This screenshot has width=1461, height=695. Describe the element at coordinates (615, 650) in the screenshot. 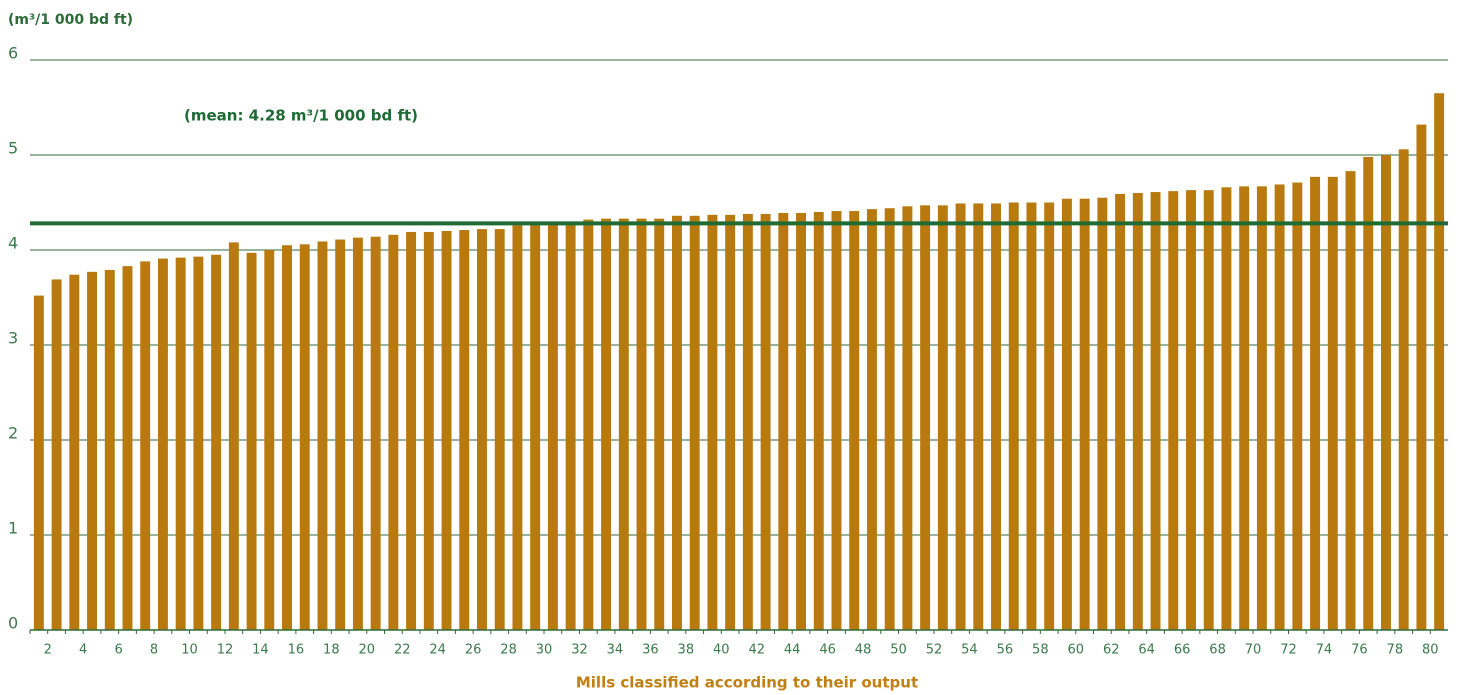

I see `x-tick-label: 34` at that location.